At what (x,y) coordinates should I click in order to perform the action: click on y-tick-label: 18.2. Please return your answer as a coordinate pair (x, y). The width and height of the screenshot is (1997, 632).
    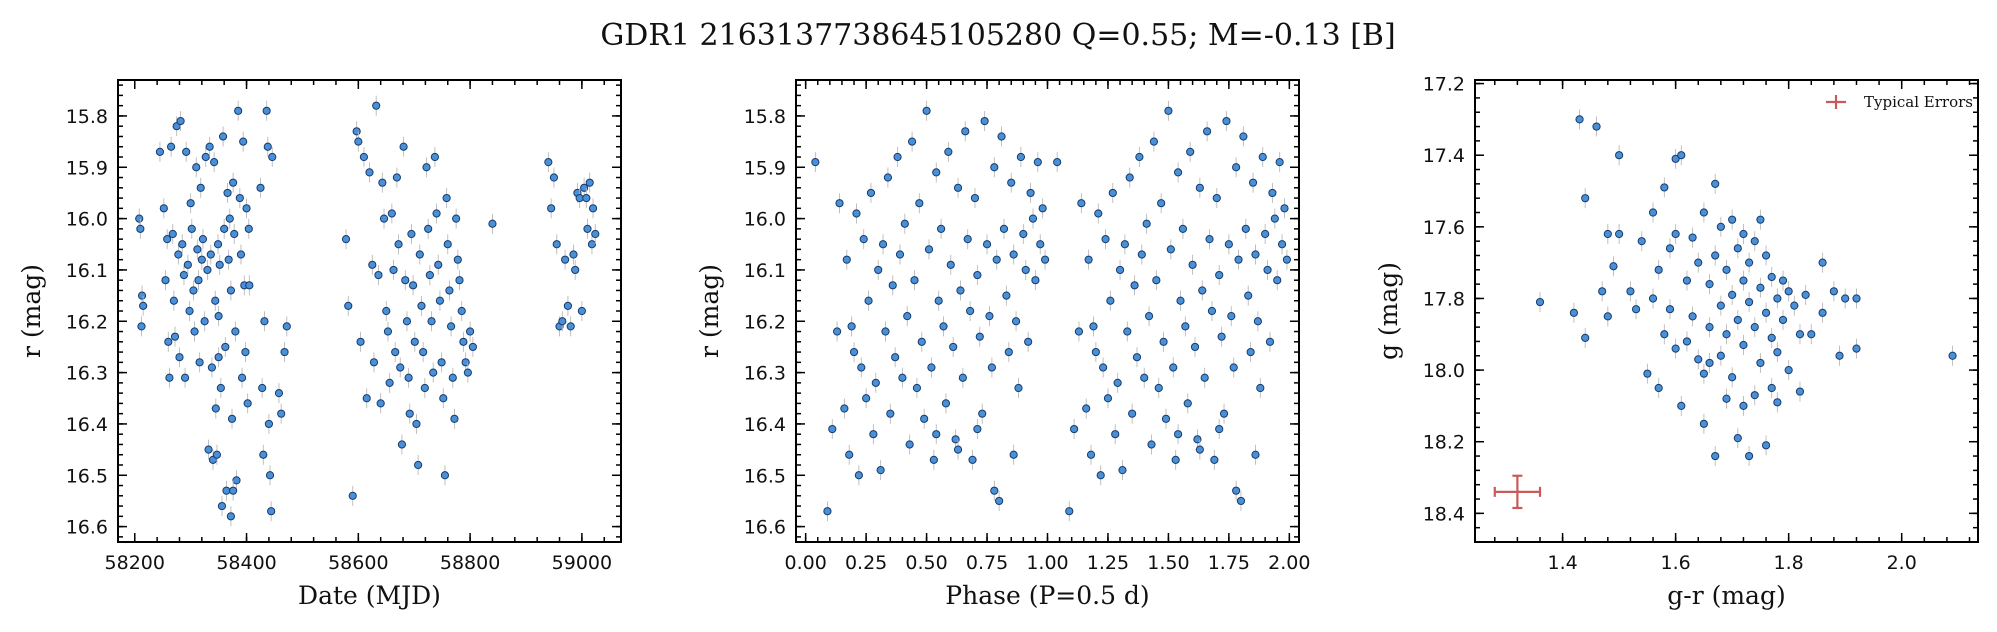
    Looking at the image, I should click on (1444, 443).